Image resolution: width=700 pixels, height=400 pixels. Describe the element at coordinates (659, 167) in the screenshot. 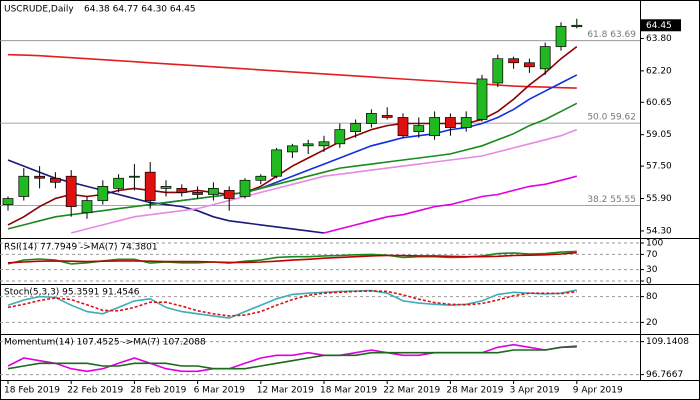

I see `y-tick-label: 57.50` at that location.